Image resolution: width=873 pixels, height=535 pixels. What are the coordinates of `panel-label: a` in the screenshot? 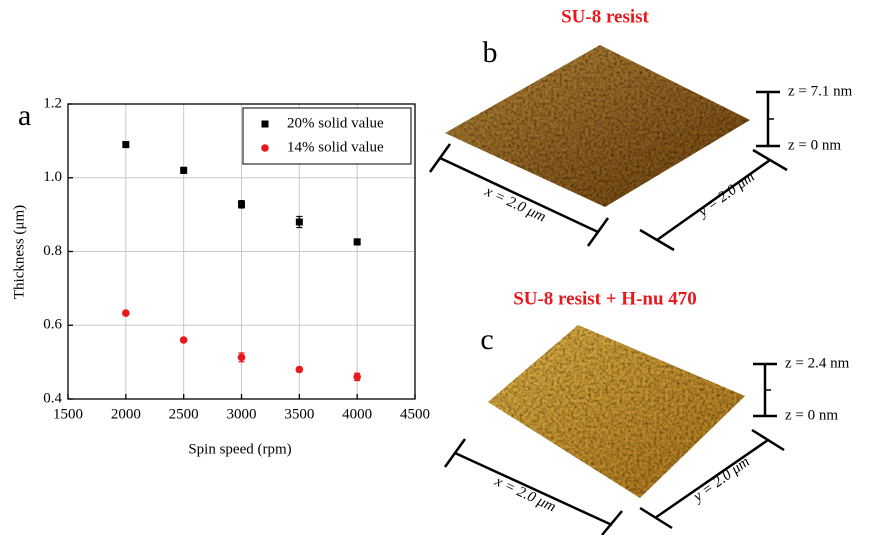 It's located at (24, 115).